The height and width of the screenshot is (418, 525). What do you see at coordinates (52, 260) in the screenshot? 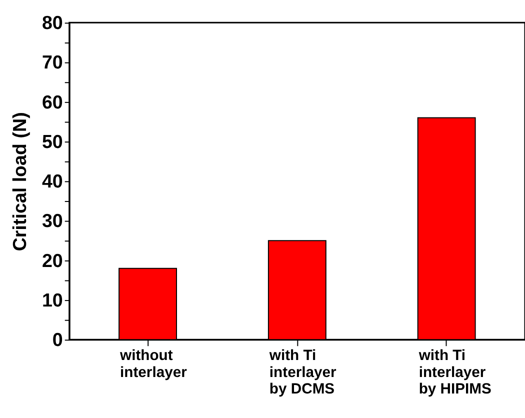
I see `y-tick-label: 20` at bounding box center [52, 260].